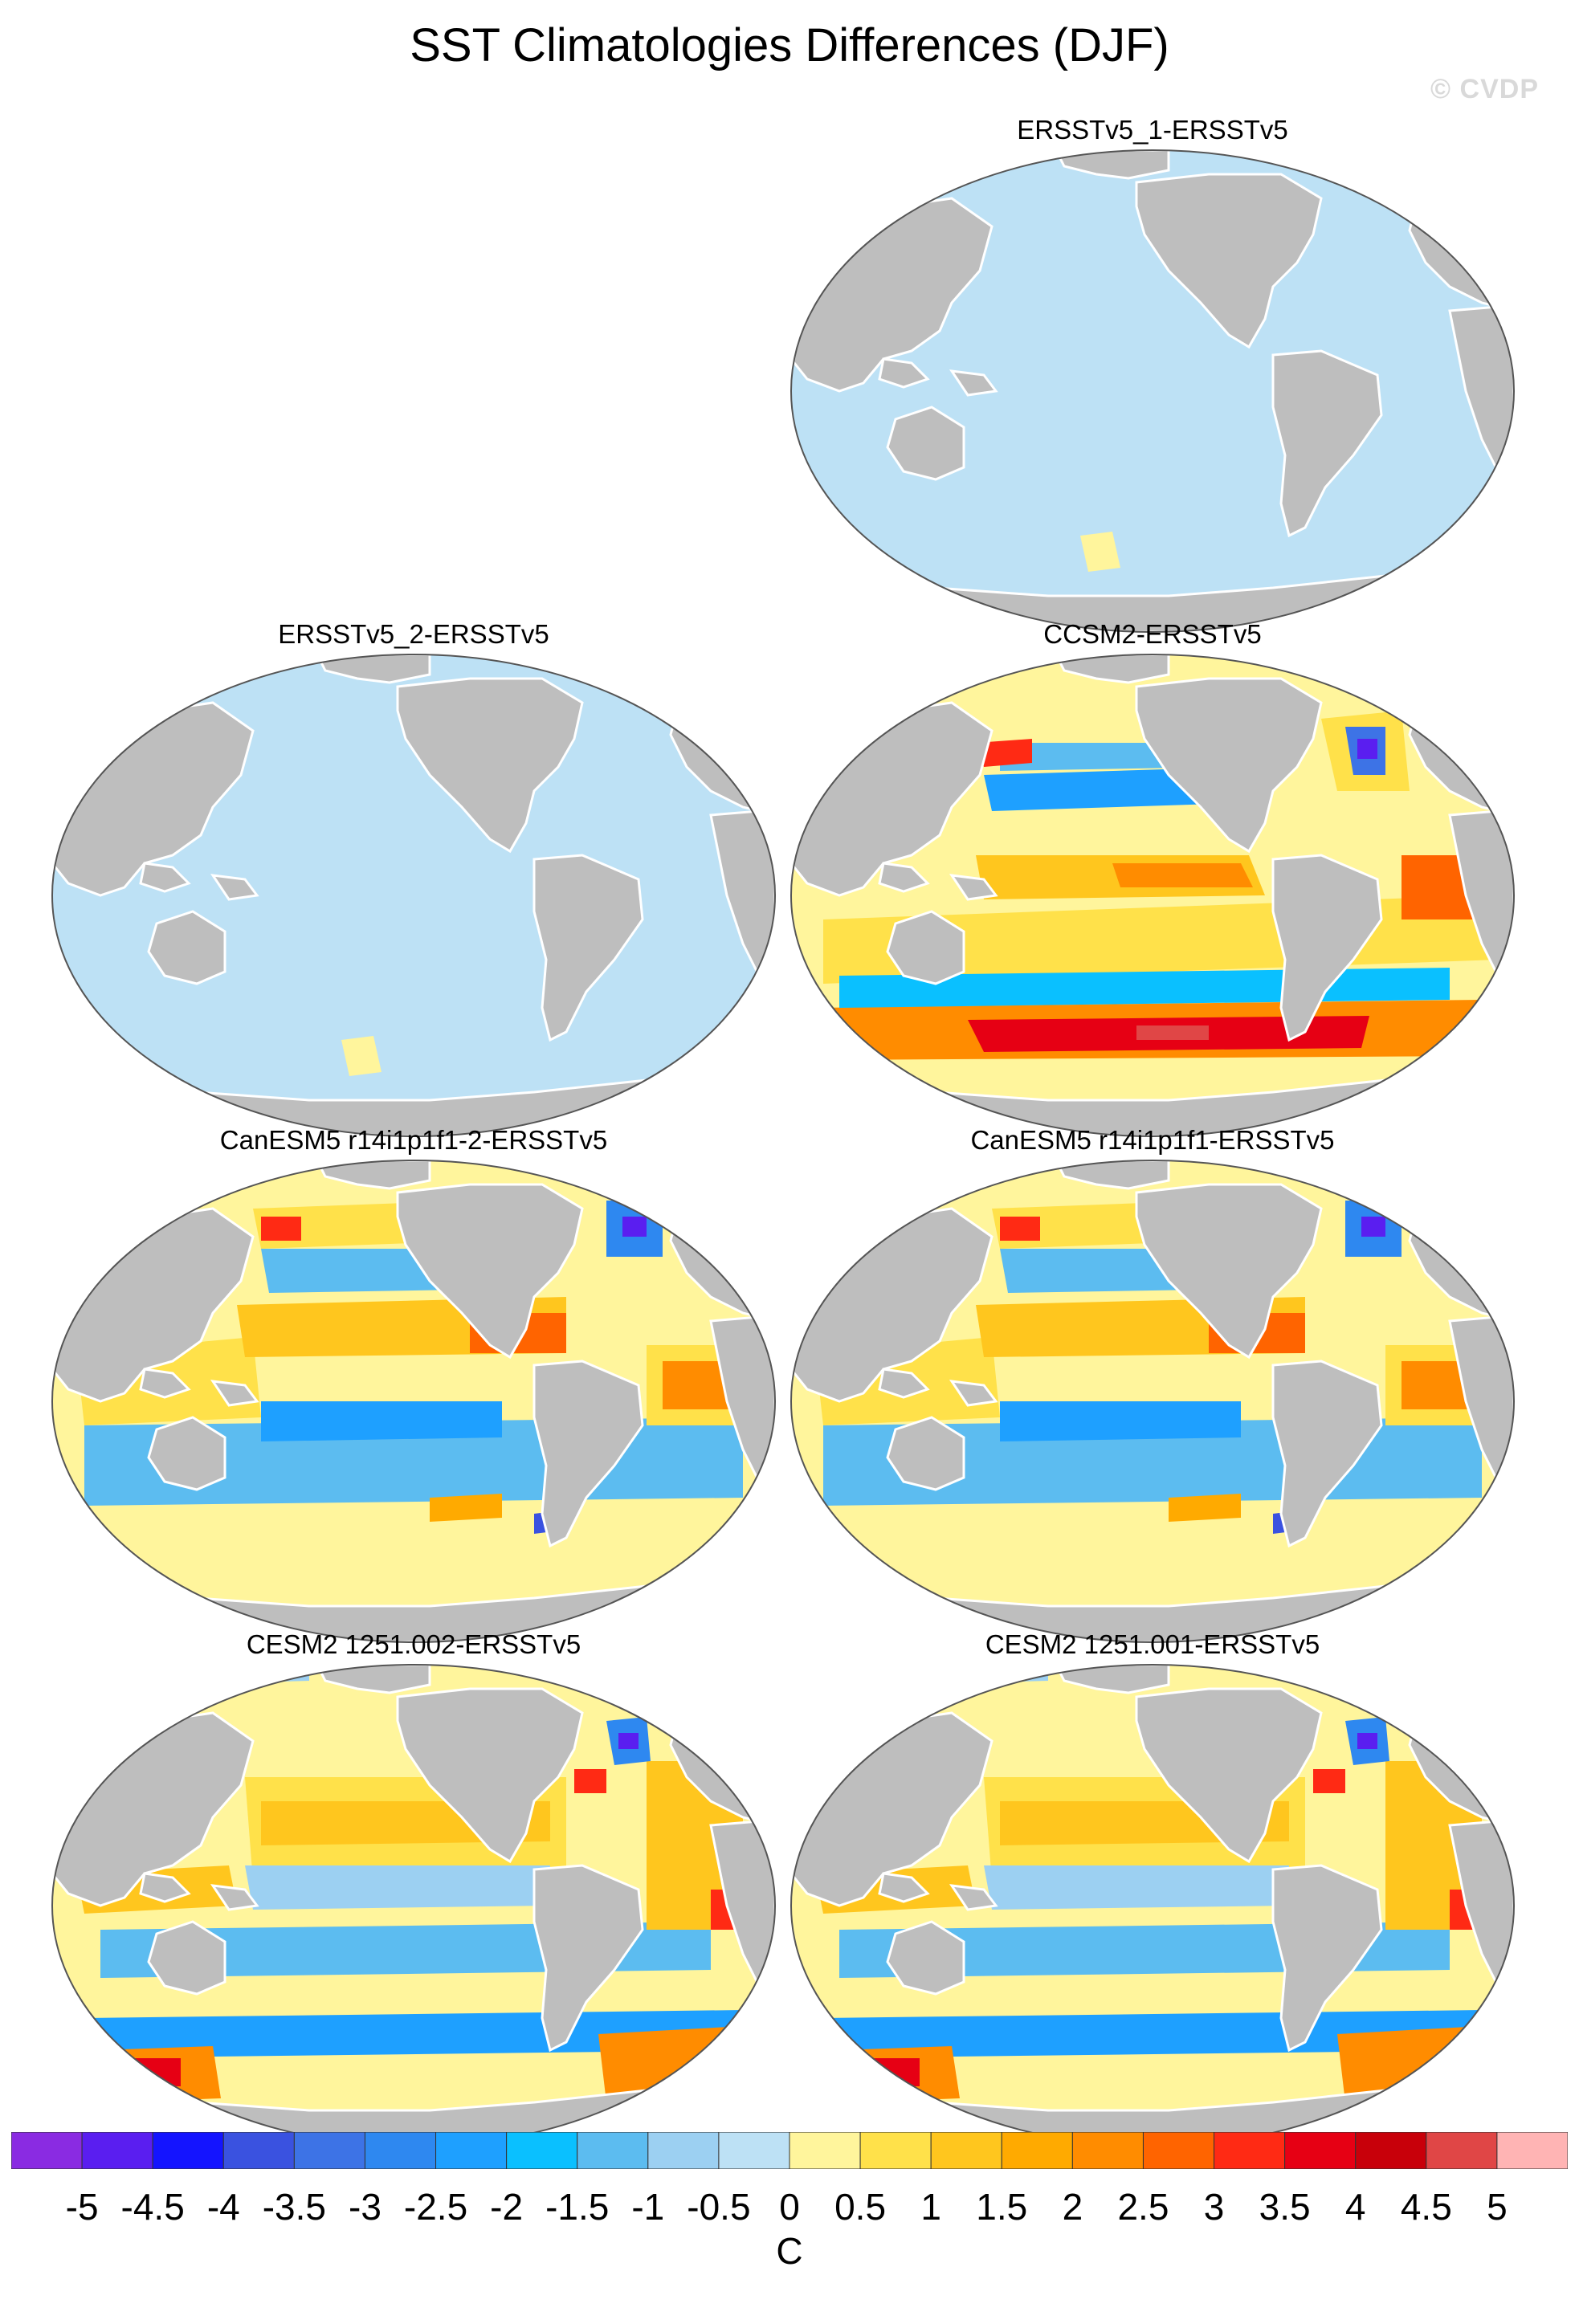 This screenshot has width=1579, height=2324. I want to click on colorbar-tick-label: 2, so click(1072, 2207).